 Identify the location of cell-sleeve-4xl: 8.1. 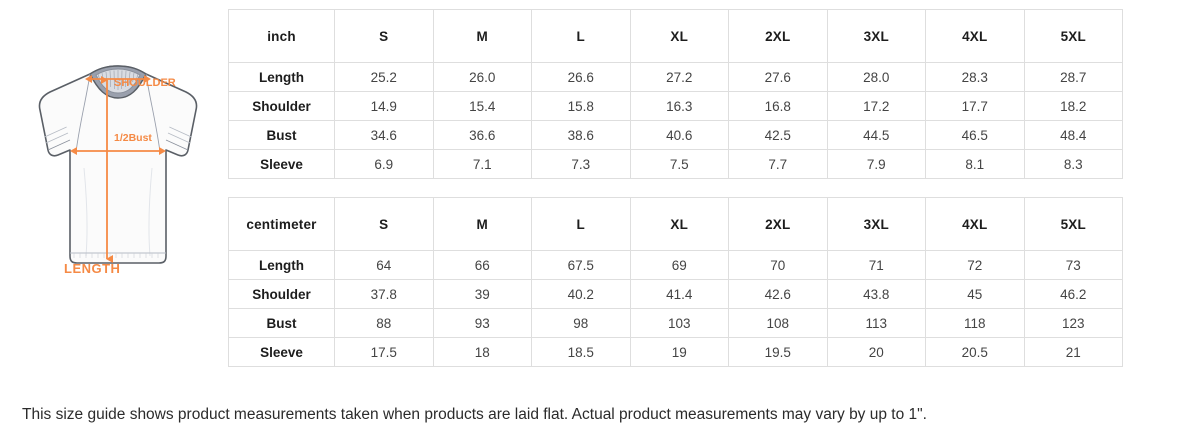
(975, 164).